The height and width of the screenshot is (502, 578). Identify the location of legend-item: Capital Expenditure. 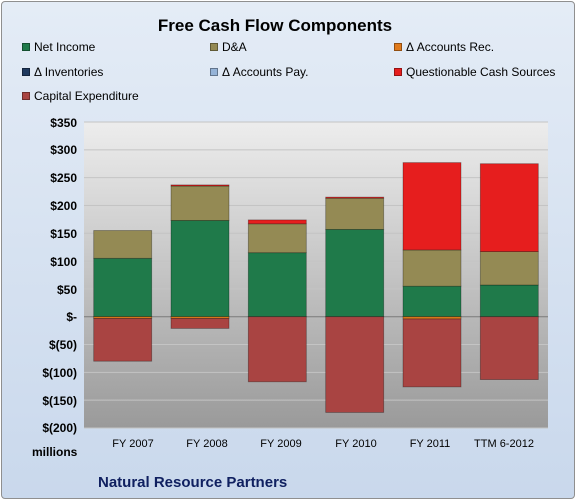
(80, 96).